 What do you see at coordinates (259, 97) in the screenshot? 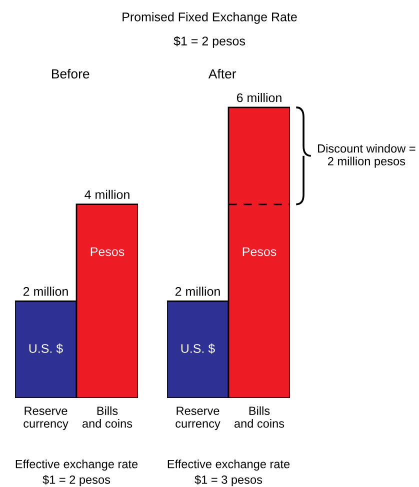
I see `data-label: 6 million` at bounding box center [259, 97].